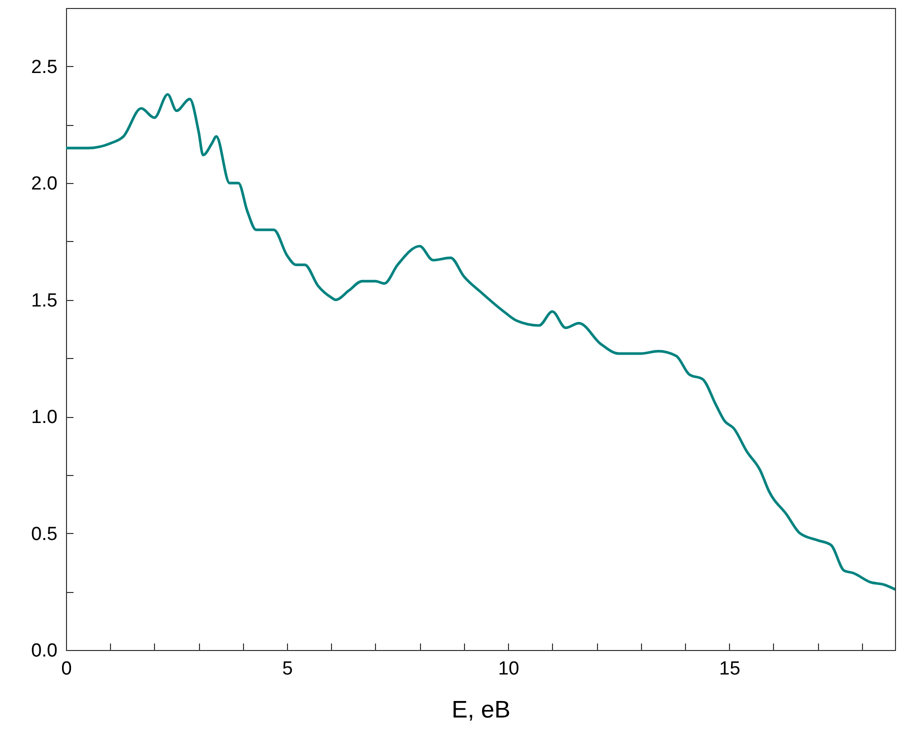 The image size is (897, 756). What do you see at coordinates (44, 651) in the screenshot?
I see `y-tick-label: 0.0` at bounding box center [44, 651].